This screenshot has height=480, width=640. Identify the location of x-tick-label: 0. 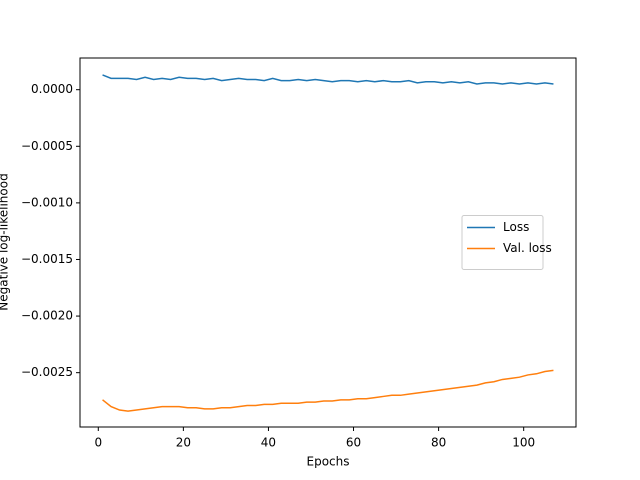
(98, 443).